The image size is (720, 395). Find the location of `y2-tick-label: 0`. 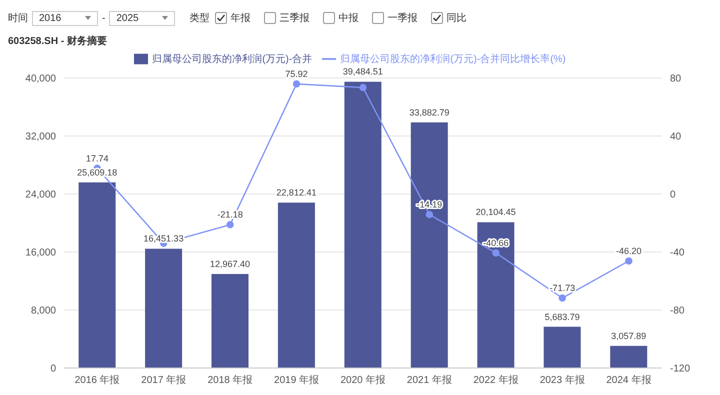

y2-tick-label: 0 is located at coordinates (673, 195).